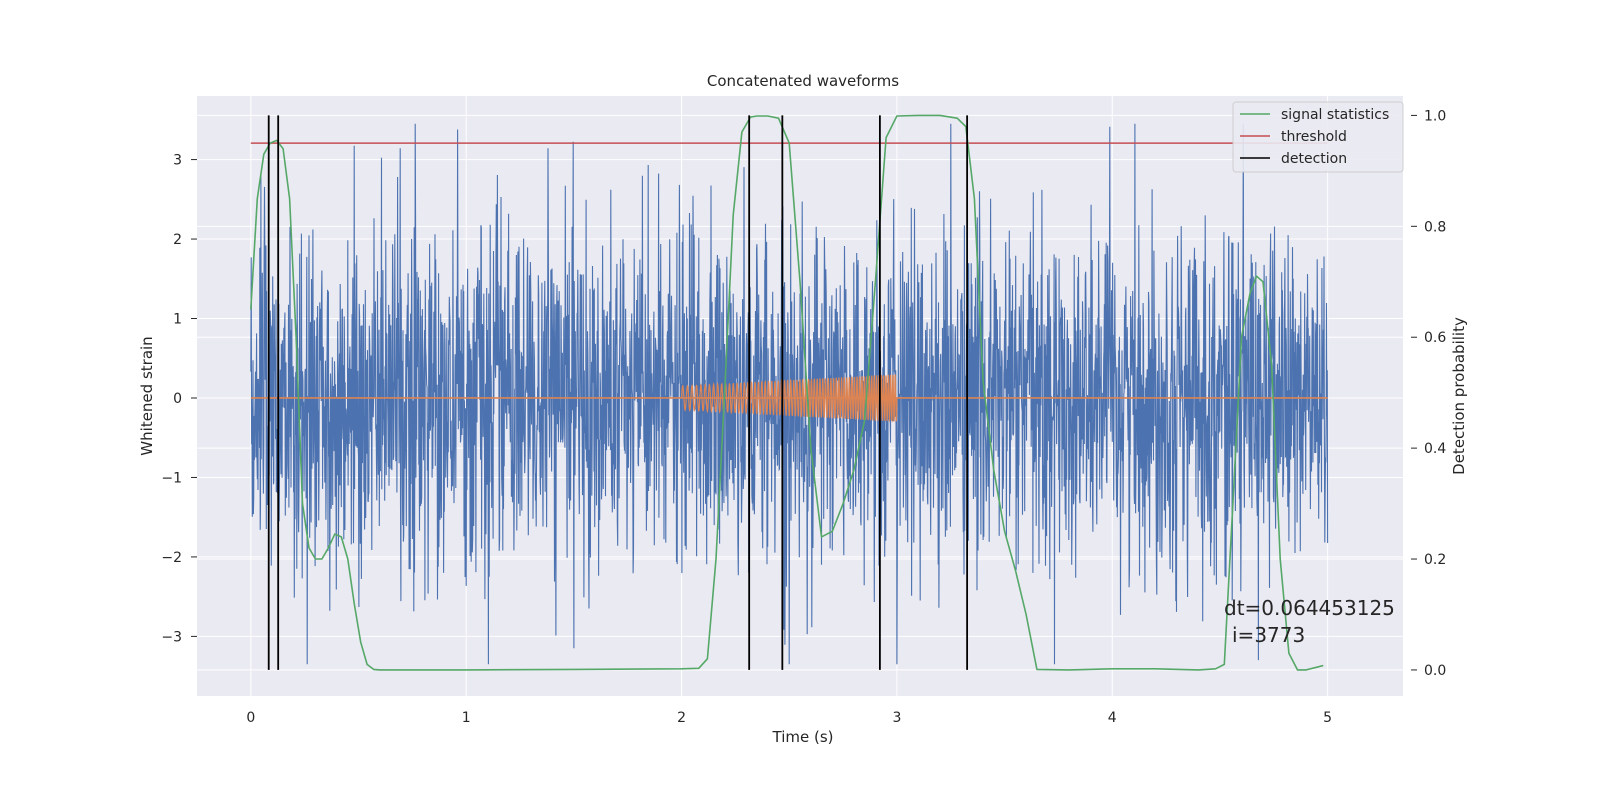 The width and height of the screenshot is (1600, 800). Describe the element at coordinates (171, 478) in the screenshot. I see `y-tick-label: −1` at that location.